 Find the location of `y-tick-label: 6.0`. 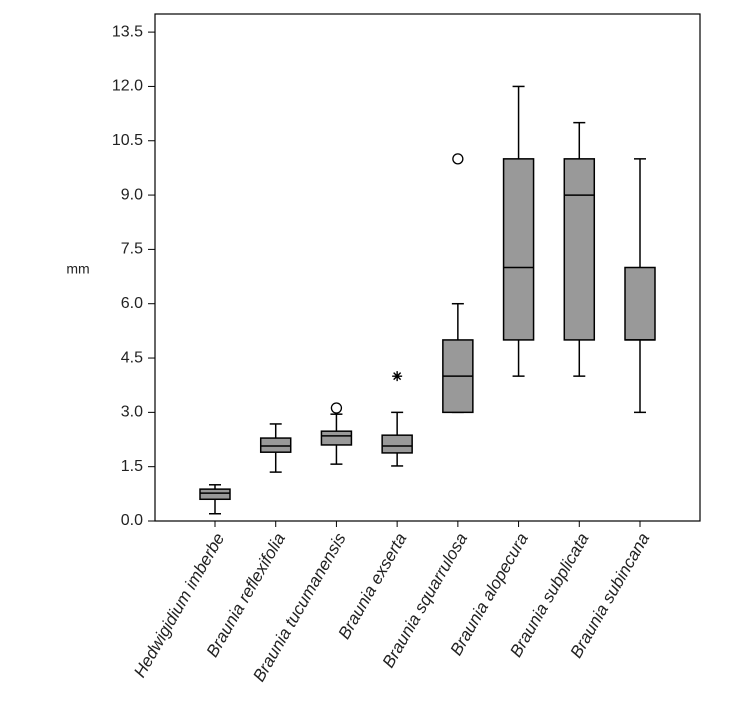

y-tick-label: 6.0 is located at coordinates (132, 303).